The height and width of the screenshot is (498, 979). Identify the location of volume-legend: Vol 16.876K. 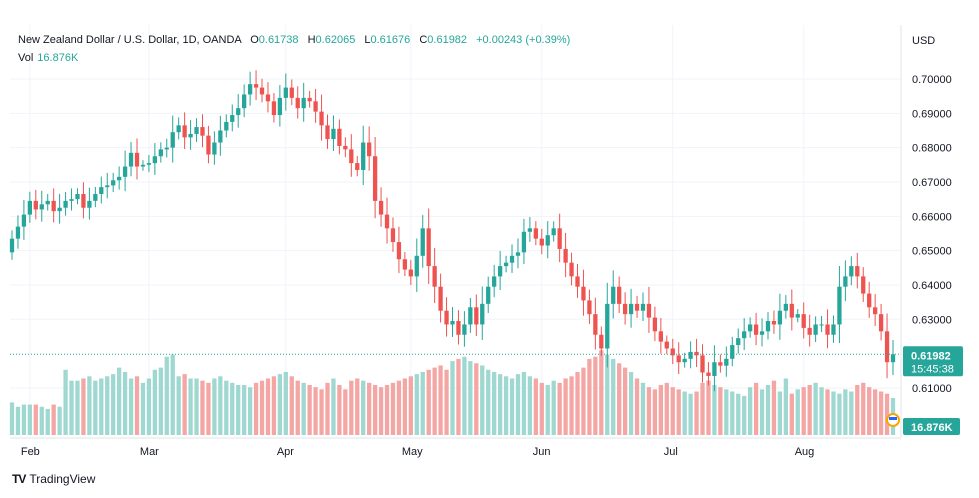
(48, 58).